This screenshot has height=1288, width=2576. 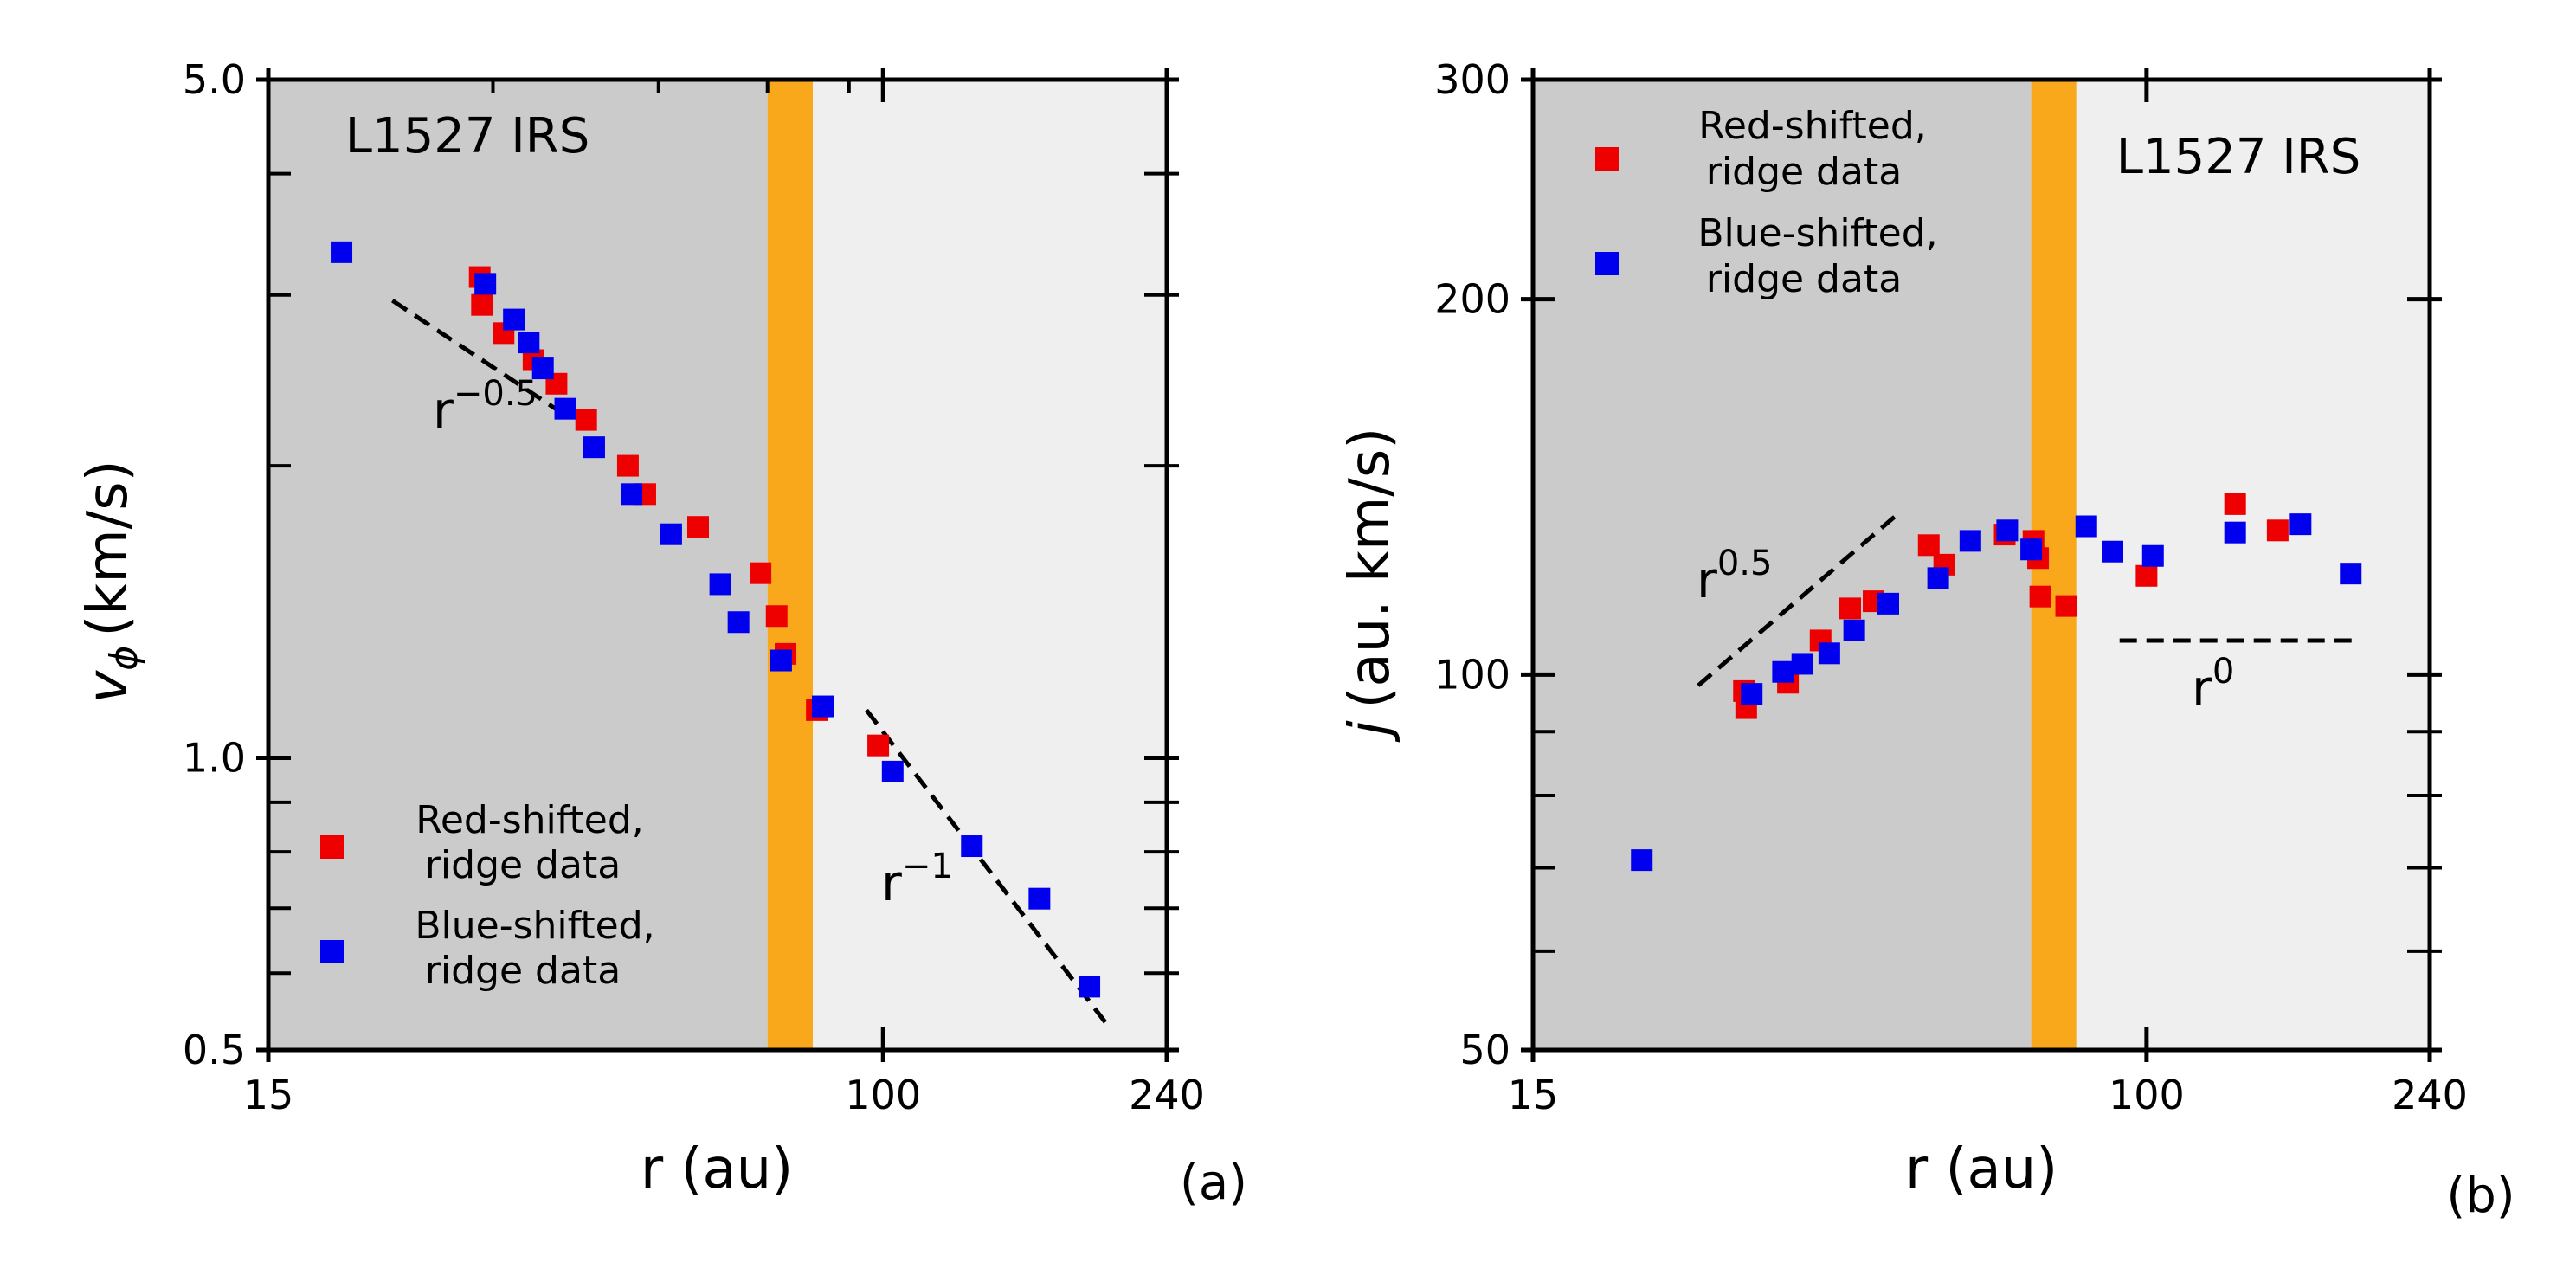 What do you see at coordinates (1734, 576) in the screenshot?
I see `slope-annotation-r-0.5: r0.5` at bounding box center [1734, 576].